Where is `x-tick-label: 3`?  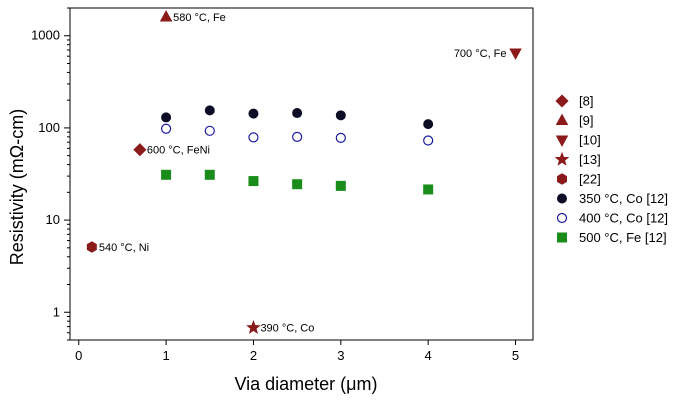
x-tick-label: 3 is located at coordinates (340, 355).